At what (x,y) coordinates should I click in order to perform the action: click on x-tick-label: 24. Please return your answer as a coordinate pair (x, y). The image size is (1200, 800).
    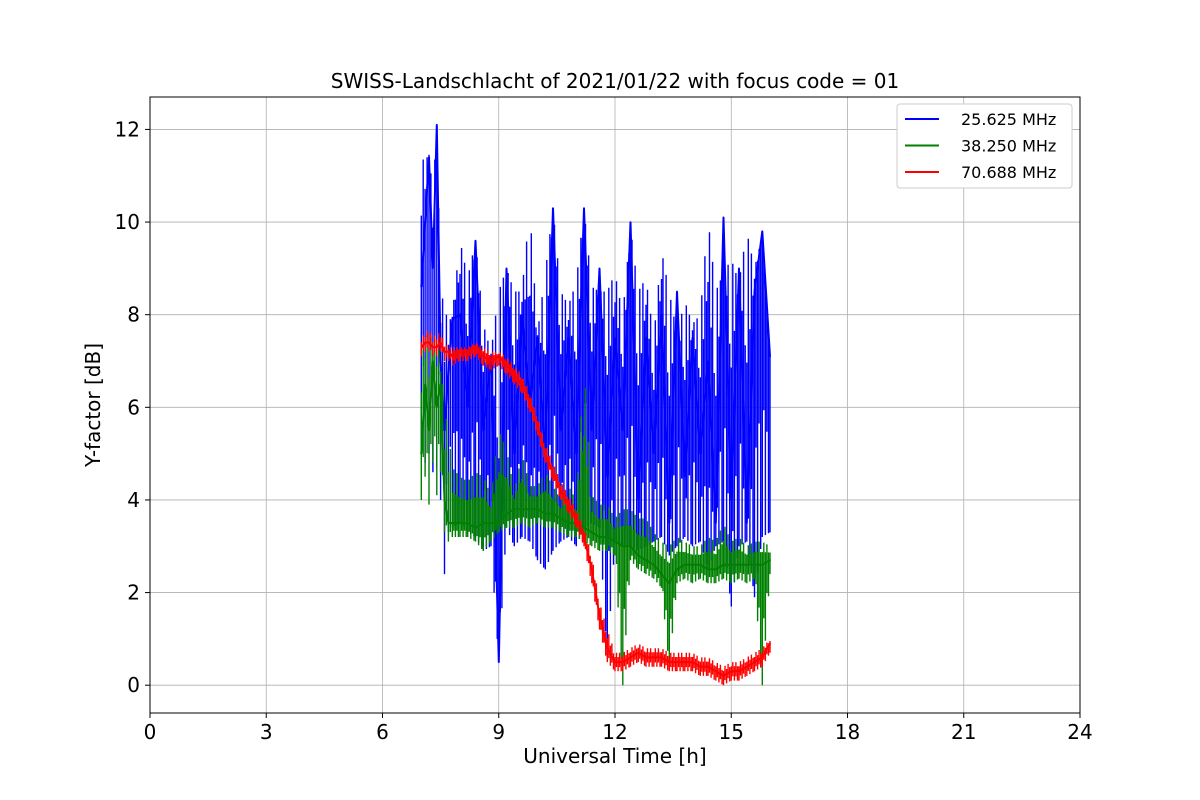
    Looking at the image, I should click on (1079, 732).